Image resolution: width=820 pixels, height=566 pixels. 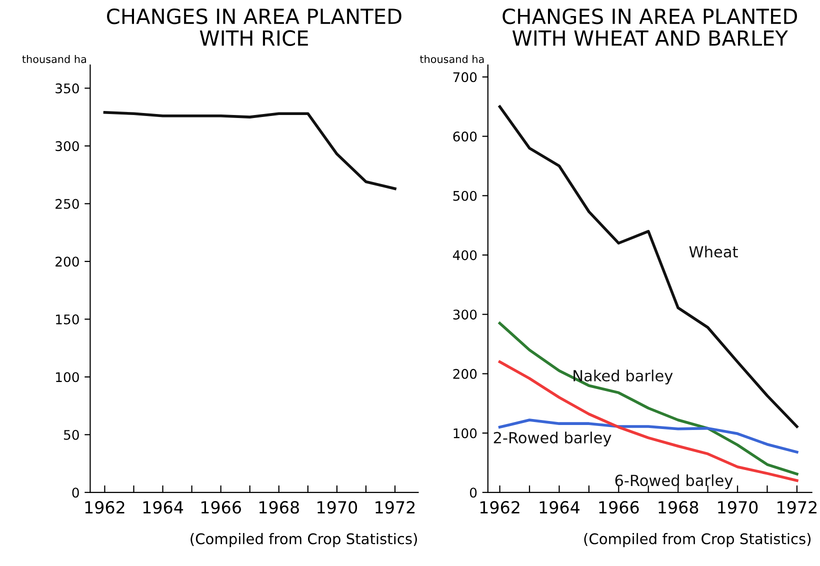 What do you see at coordinates (67, 88) in the screenshot?
I see `y-tick-label: 350` at bounding box center [67, 88].